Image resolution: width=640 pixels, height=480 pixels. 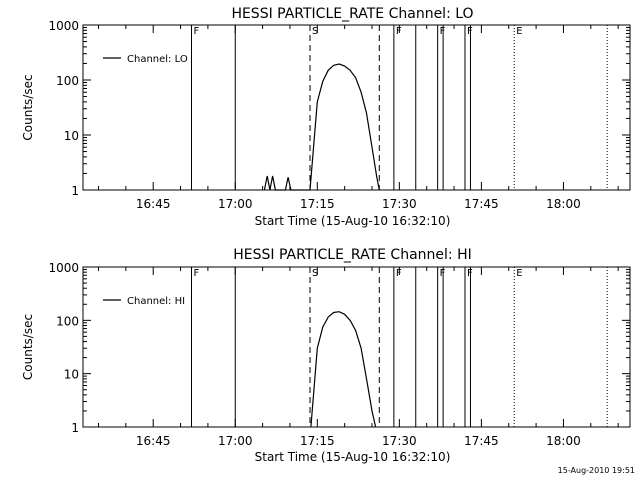 I want to click on chart-title: HESSI PARTICLE_RATE Channel: LO, so click(x=352, y=14).